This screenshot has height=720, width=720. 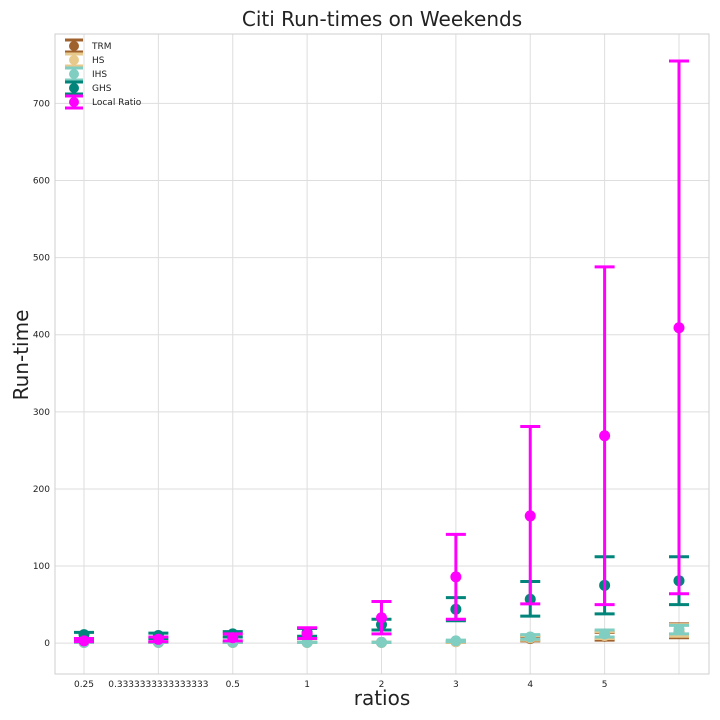 I want to click on x-tick-label: 3, so click(x=456, y=685).